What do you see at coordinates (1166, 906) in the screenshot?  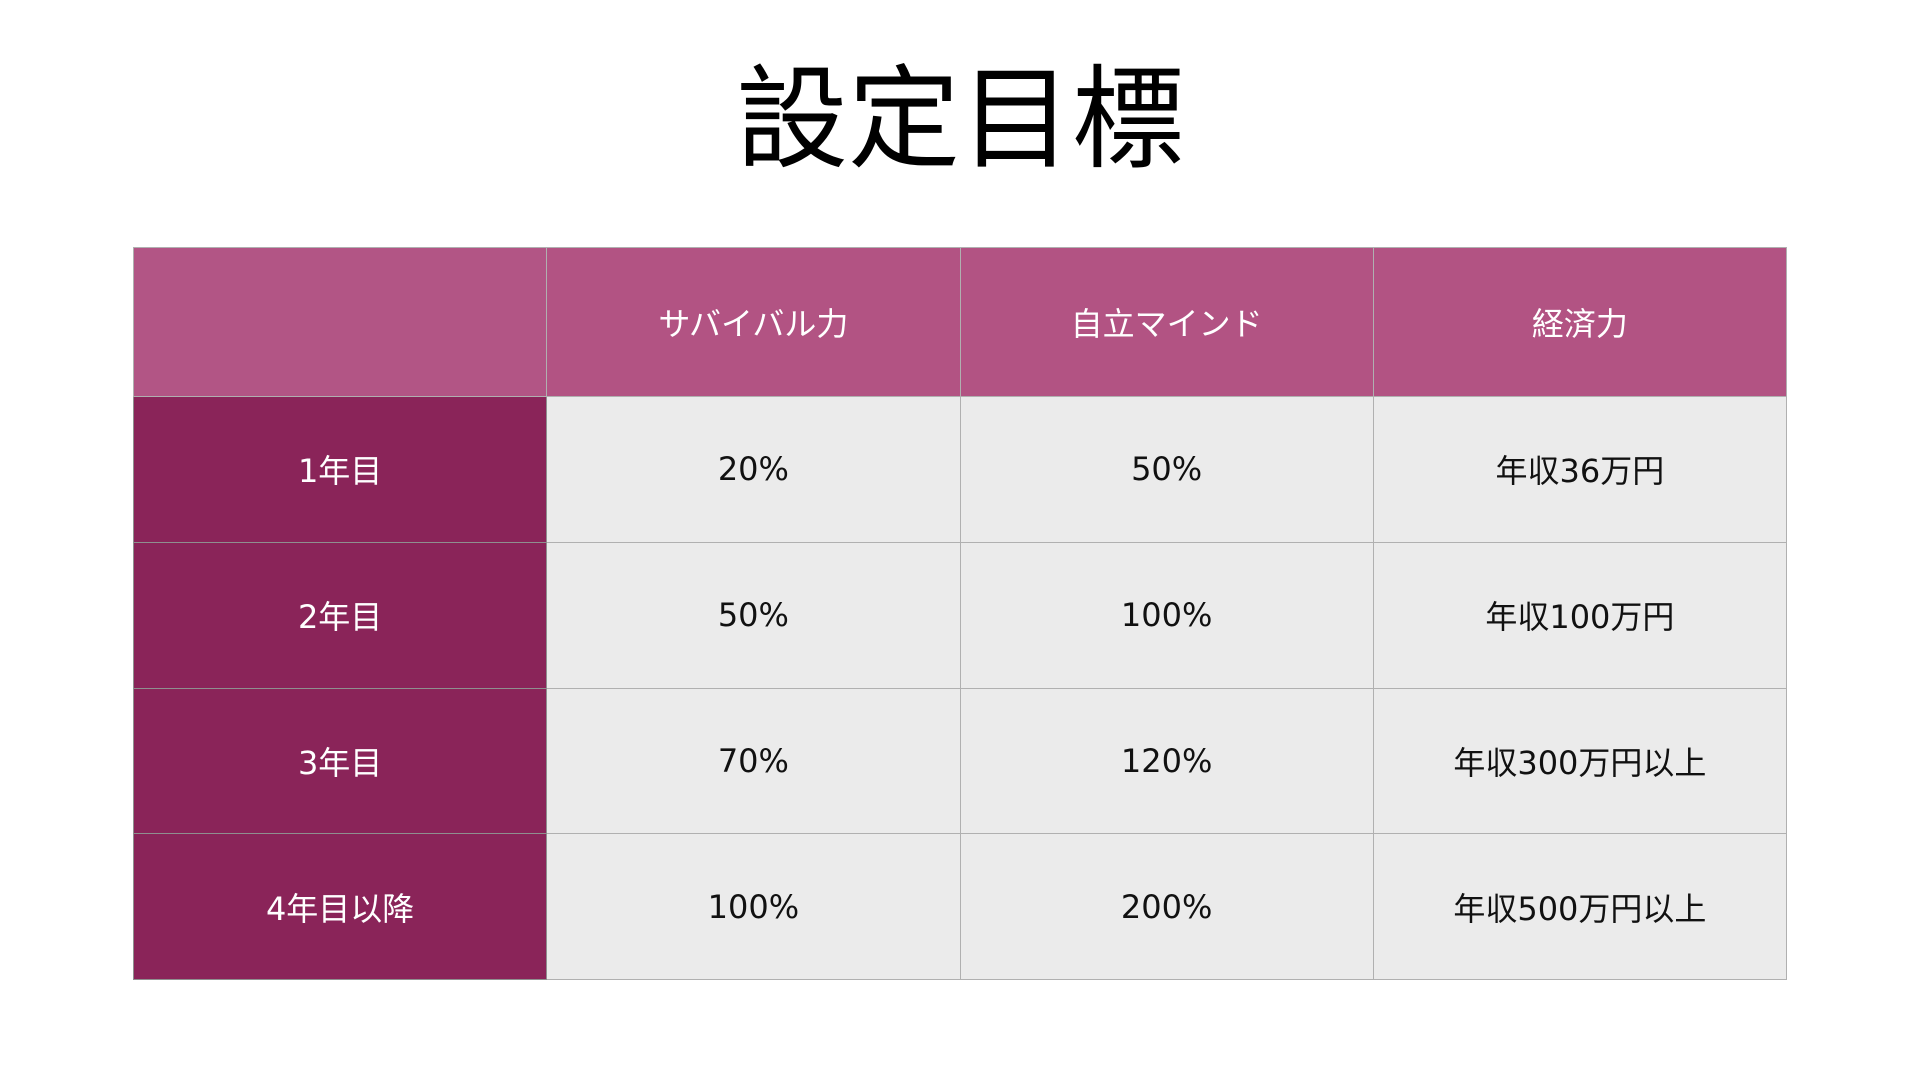 I see `table-cell: 200%` at bounding box center [1166, 906].